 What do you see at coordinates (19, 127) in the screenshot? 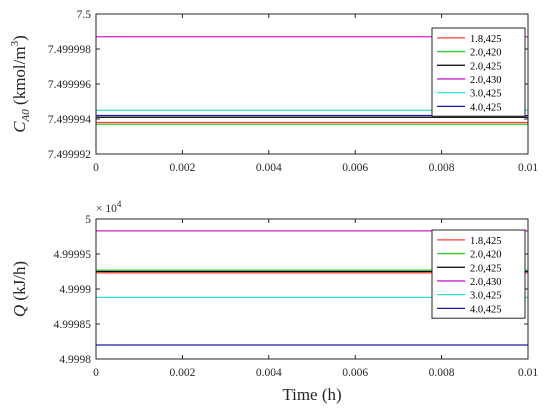
I see `ylabel-main: C` at bounding box center [19, 127].